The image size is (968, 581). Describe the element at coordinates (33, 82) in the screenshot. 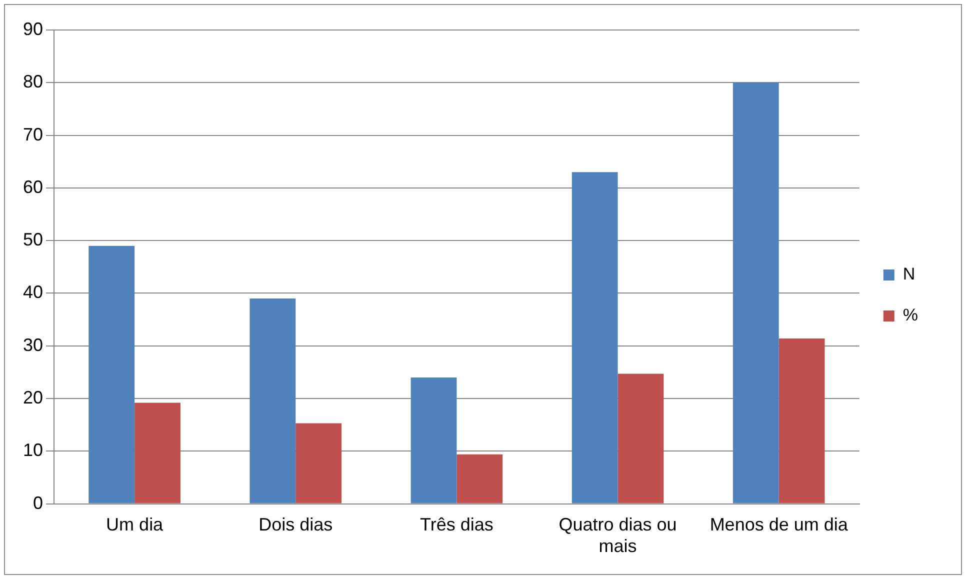

I see `y-tick-label: 80` at that location.